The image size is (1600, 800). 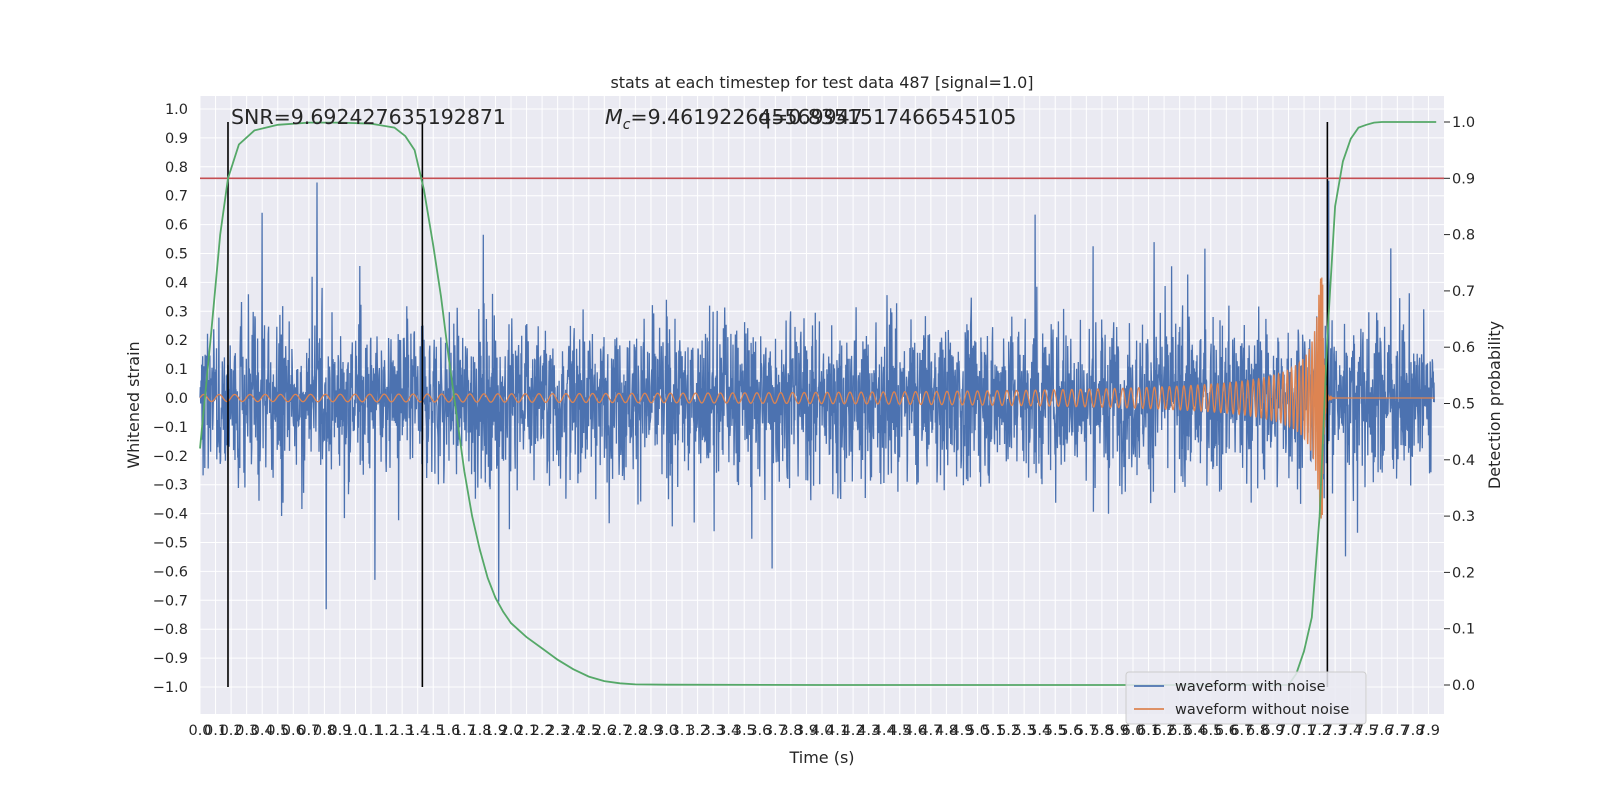 I want to click on y-tick-label: 0.3, so click(x=176, y=312).